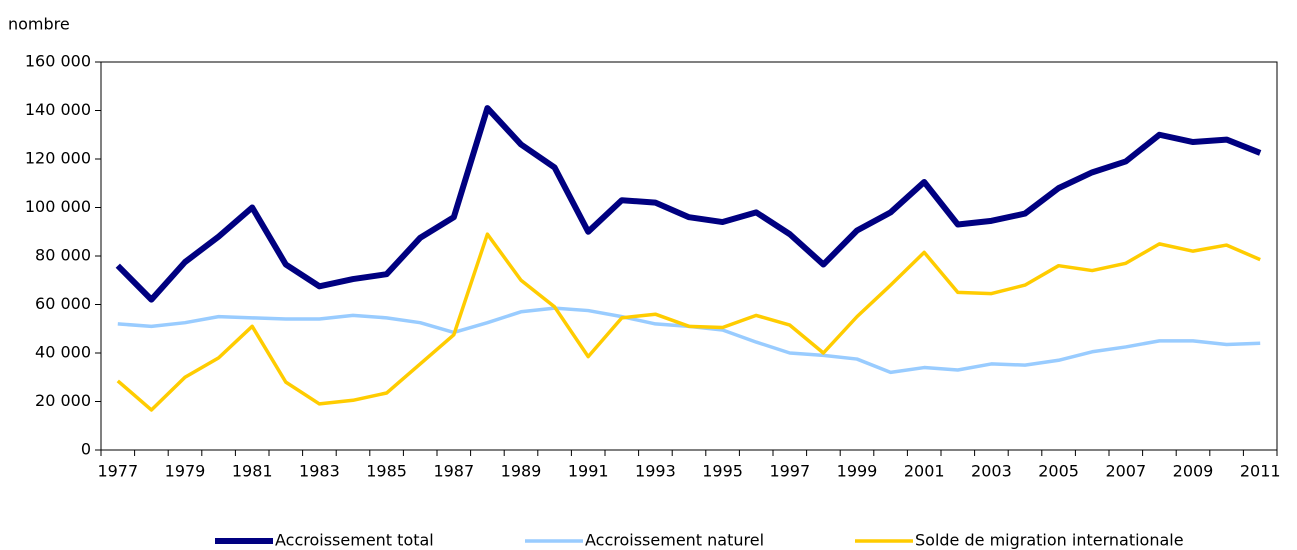 Image resolution: width=1297 pixels, height=550 pixels. Describe the element at coordinates (39, 24) in the screenshot. I see `y-axis-label: nombre` at that location.